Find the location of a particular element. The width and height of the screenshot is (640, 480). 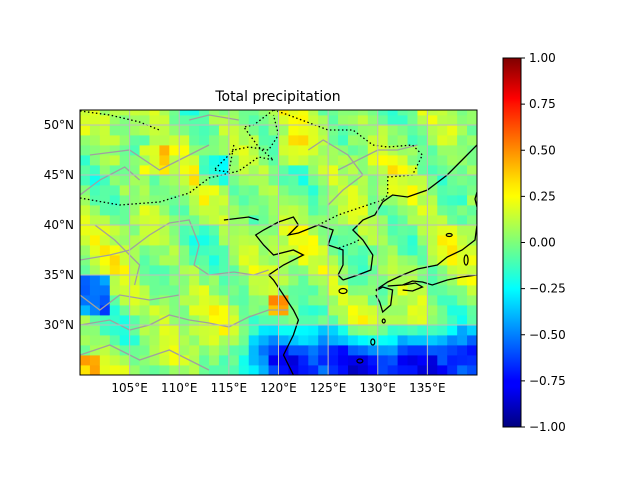

colorbar-tick-label: 0.25 is located at coordinates (542, 196).